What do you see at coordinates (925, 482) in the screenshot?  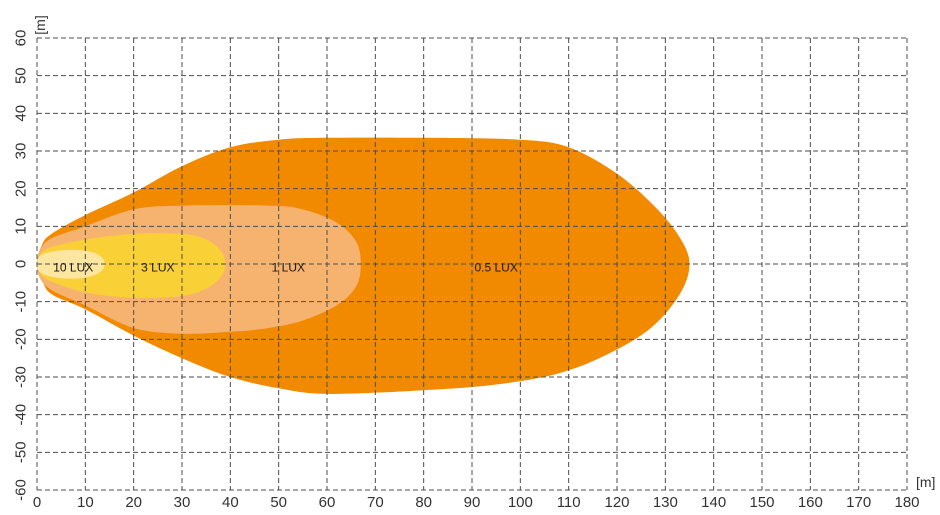 I see `x-axis-unit: [m]` at bounding box center [925, 482].